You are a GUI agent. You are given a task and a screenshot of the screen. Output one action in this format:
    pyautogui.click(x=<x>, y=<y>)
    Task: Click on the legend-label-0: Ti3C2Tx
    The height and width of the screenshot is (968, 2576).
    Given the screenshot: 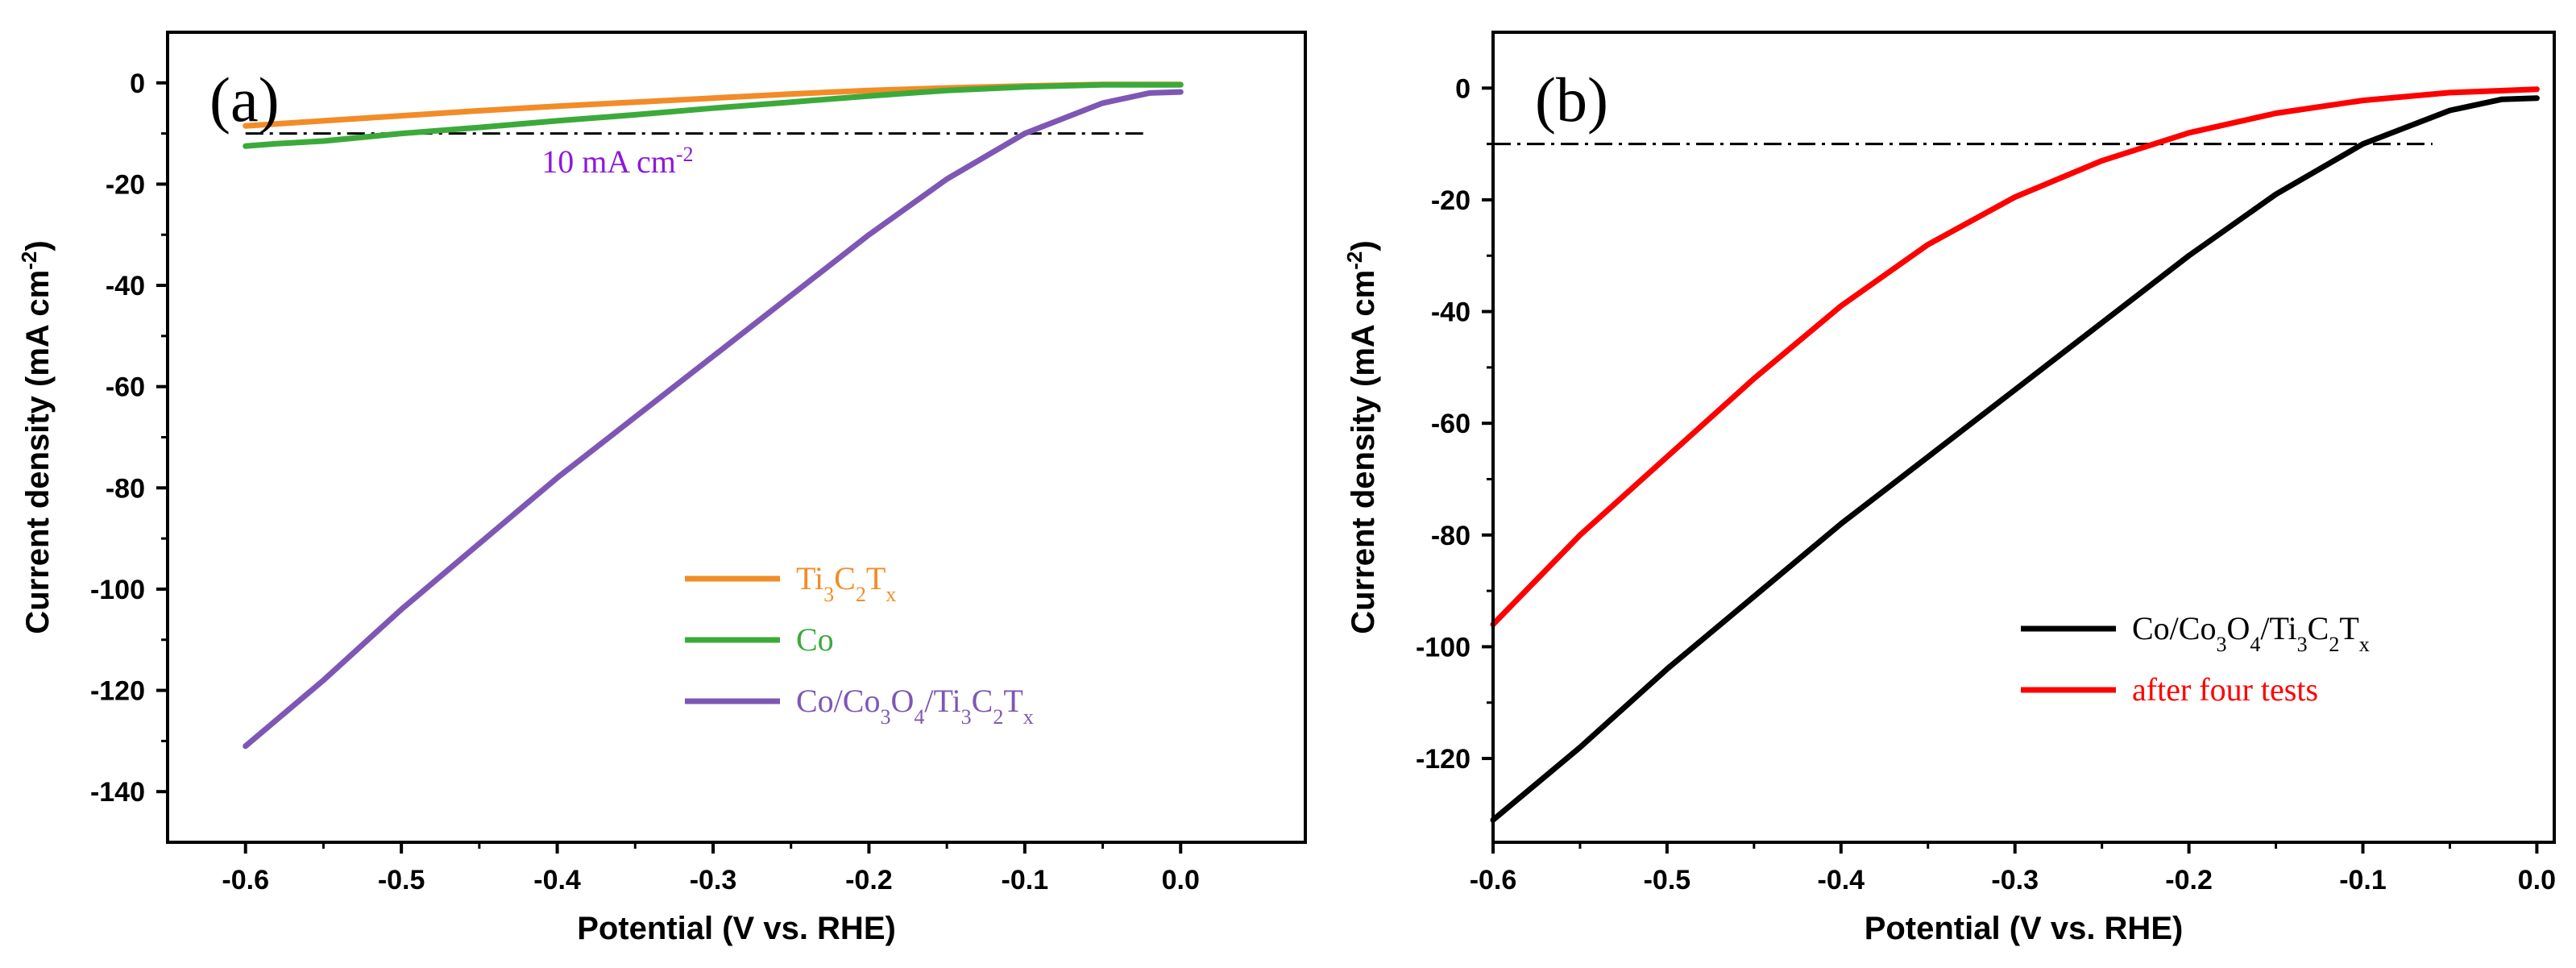 What is the action you would take?
    pyautogui.click(x=846, y=583)
    